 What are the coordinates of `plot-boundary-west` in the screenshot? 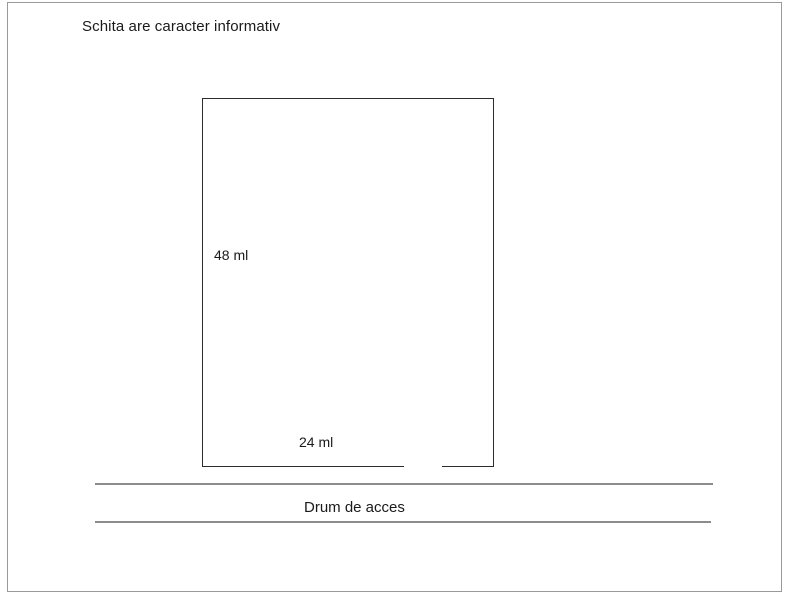 It's located at (202, 282).